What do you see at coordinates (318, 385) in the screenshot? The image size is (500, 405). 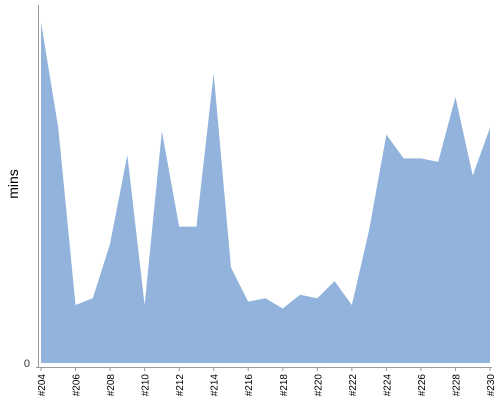 I see `x-tick-label: #220` at bounding box center [318, 385].